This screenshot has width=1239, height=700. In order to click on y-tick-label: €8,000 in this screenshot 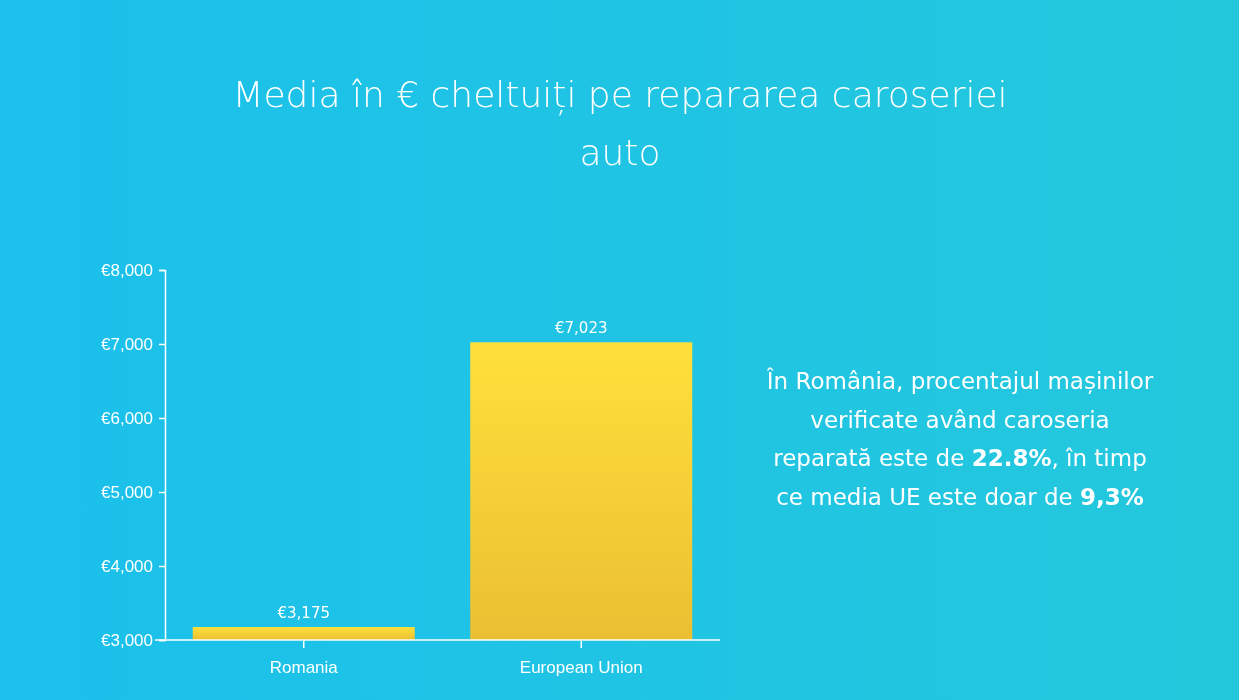, I will do `click(127, 270)`.